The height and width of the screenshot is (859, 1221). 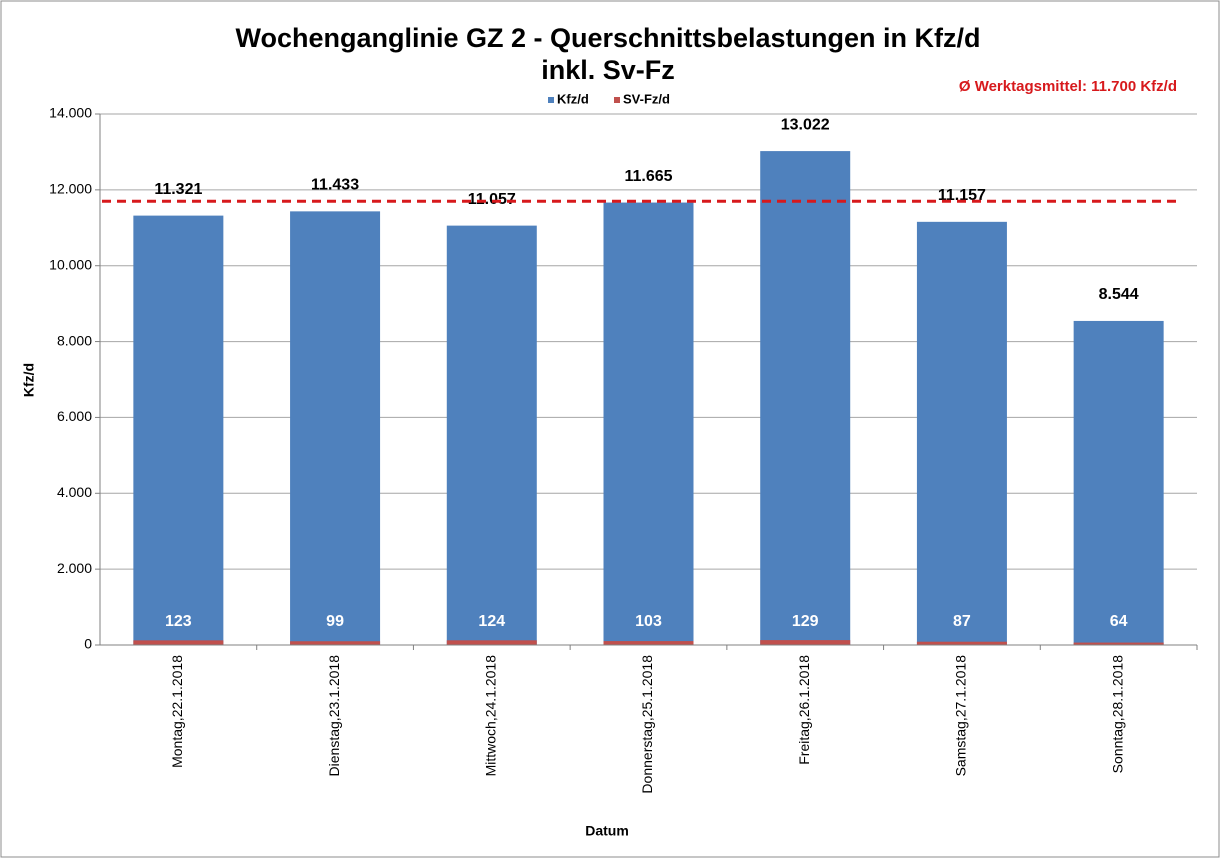 What do you see at coordinates (335, 621) in the screenshot?
I see `data-label: 99` at bounding box center [335, 621].